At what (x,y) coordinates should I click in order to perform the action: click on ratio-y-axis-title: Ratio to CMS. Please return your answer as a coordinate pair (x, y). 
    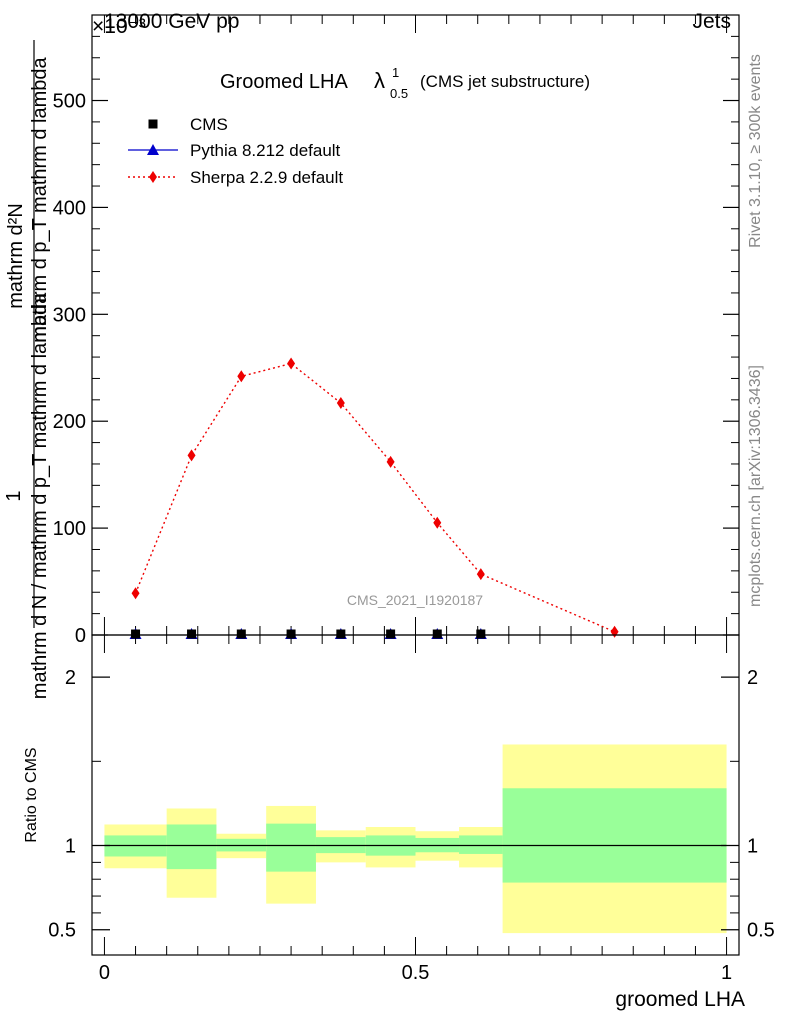
    Looking at the image, I should click on (31, 794).